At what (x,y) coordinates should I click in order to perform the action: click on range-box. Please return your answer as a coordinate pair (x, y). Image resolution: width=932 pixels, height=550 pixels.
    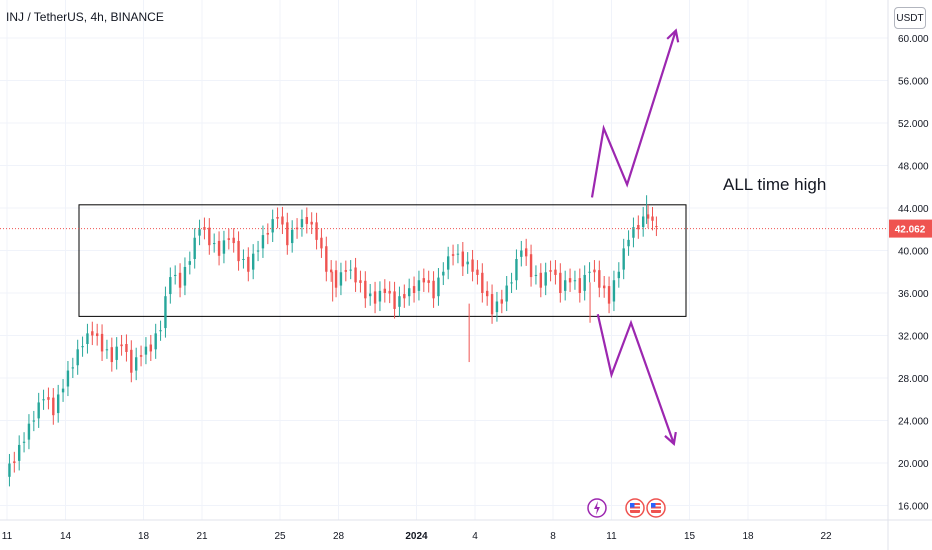
    Looking at the image, I should click on (382, 260).